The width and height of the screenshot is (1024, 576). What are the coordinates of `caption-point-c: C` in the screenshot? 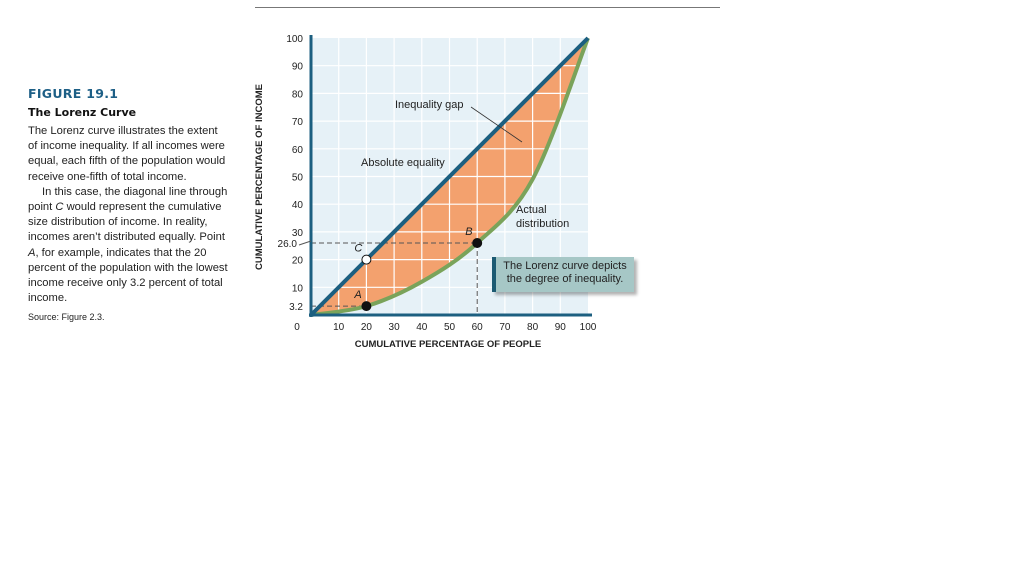 It's located at (59, 207).